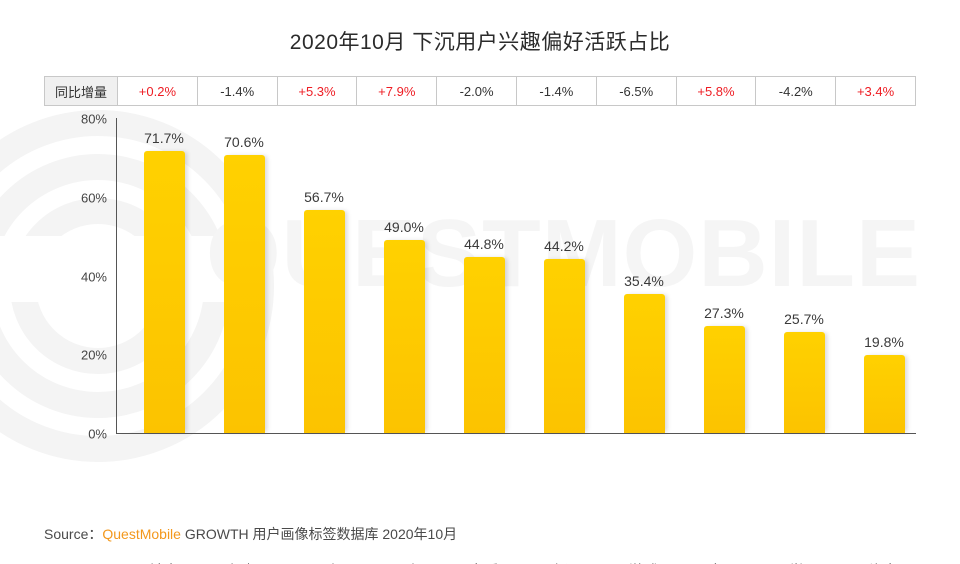 The width and height of the screenshot is (960, 564). What do you see at coordinates (157, 91) in the screenshot?
I see `growth-cell-0: +0.2%` at bounding box center [157, 91].